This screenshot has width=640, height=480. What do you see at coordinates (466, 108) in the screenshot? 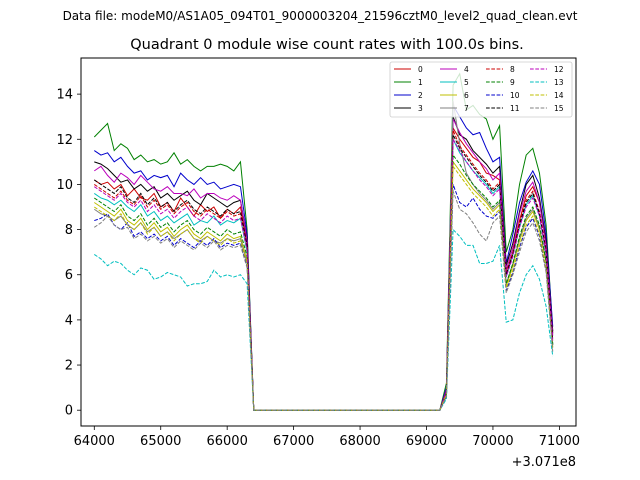
I see `legend-label-7: 7` at bounding box center [466, 108].